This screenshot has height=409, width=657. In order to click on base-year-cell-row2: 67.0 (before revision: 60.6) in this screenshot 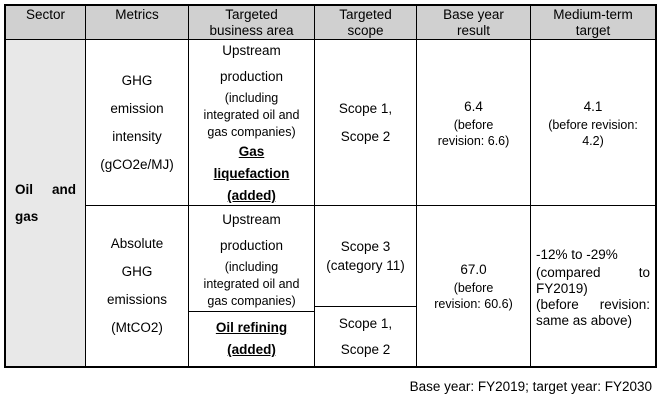, I will do `click(474, 286)`.